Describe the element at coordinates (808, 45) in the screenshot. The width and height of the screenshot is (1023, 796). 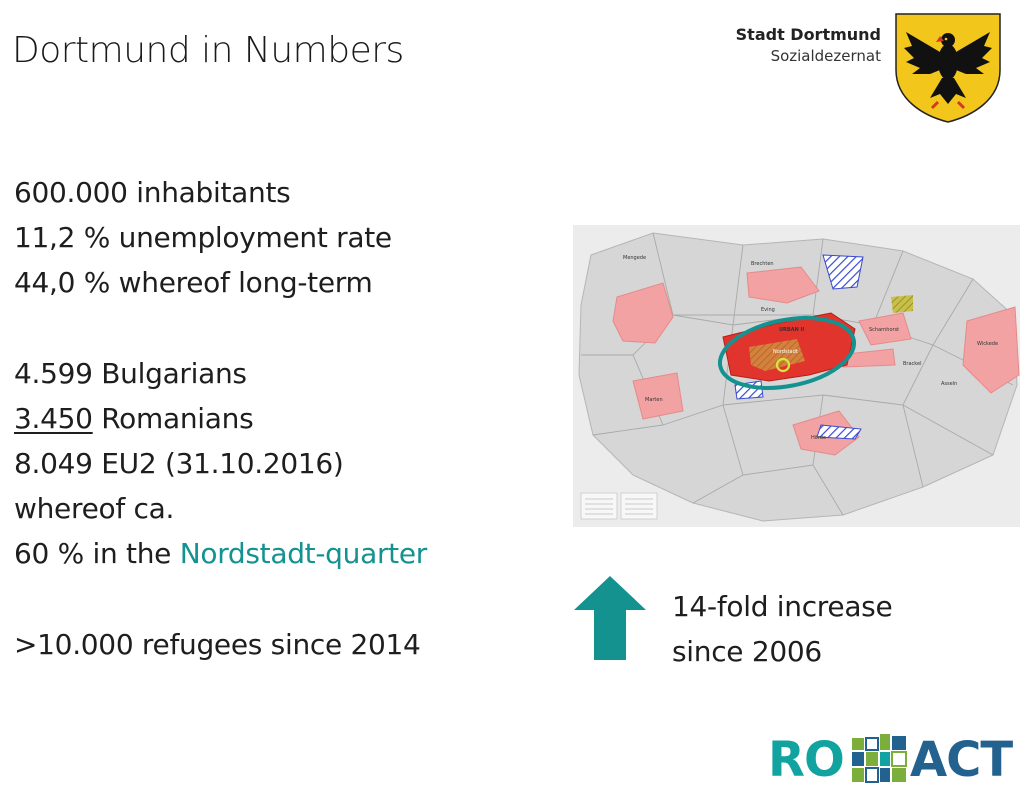
I see `org-name: Stadt Dortmund Sozialdezernat` at that location.